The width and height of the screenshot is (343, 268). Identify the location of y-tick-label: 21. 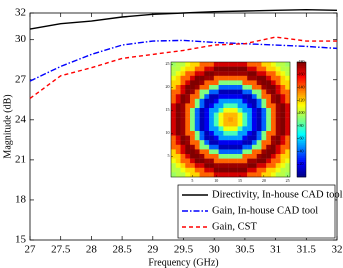
(20, 159).